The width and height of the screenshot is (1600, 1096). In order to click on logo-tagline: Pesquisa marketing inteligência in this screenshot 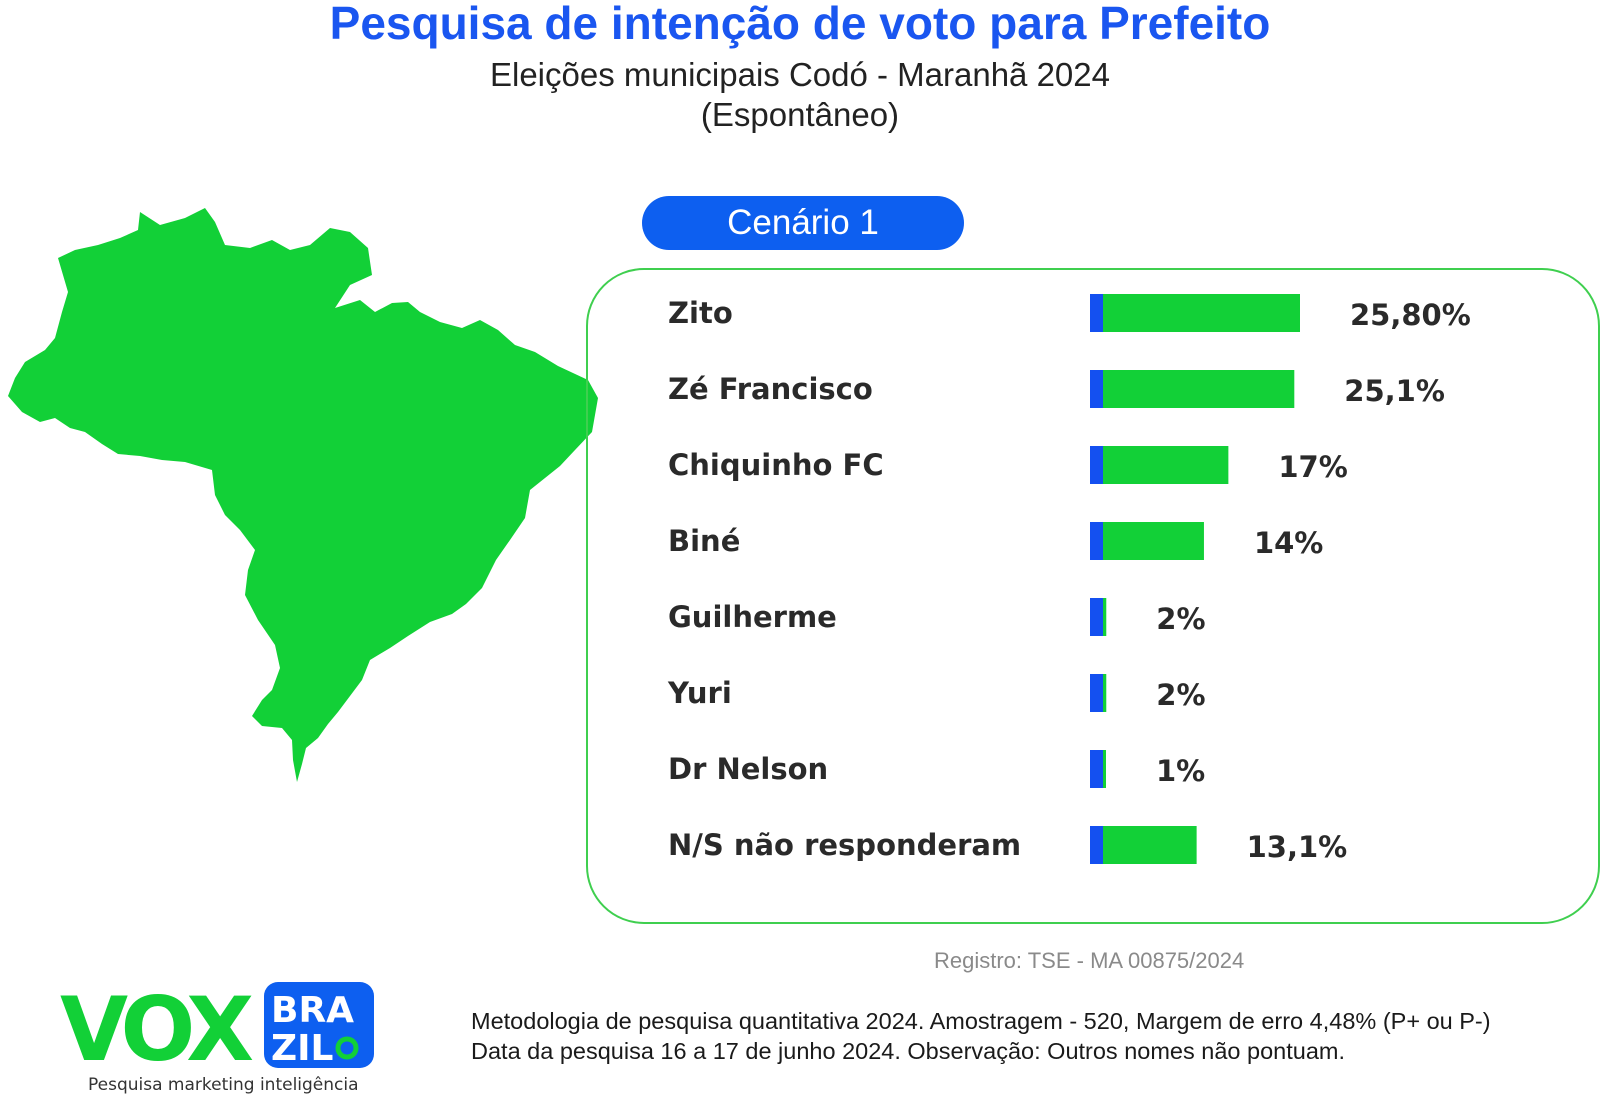, I will do `click(223, 1085)`.